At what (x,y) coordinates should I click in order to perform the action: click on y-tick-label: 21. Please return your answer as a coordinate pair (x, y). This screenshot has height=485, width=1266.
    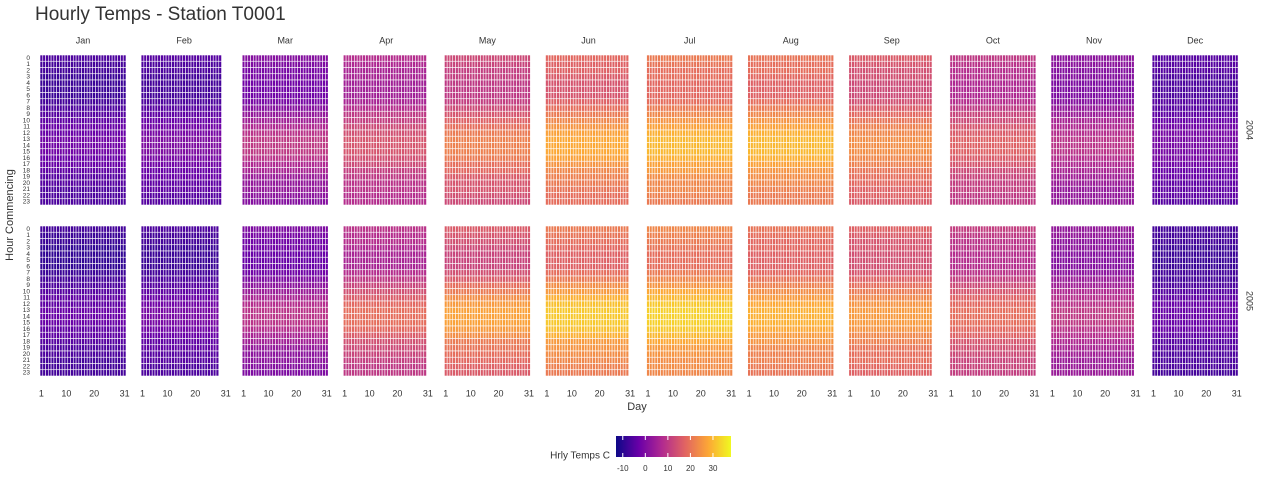
    Looking at the image, I should click on (27, 189).